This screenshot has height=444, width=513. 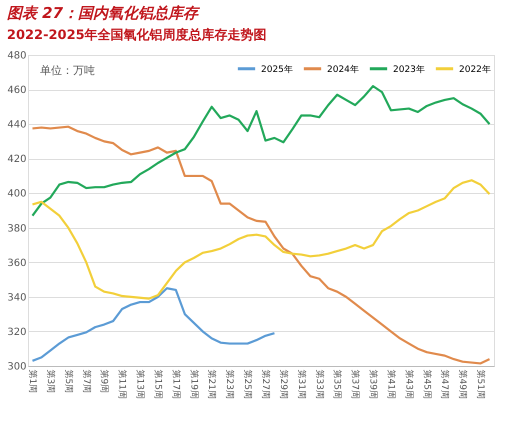 I want to click on x-tick-label: 第21周, so click(x=212, y=384).